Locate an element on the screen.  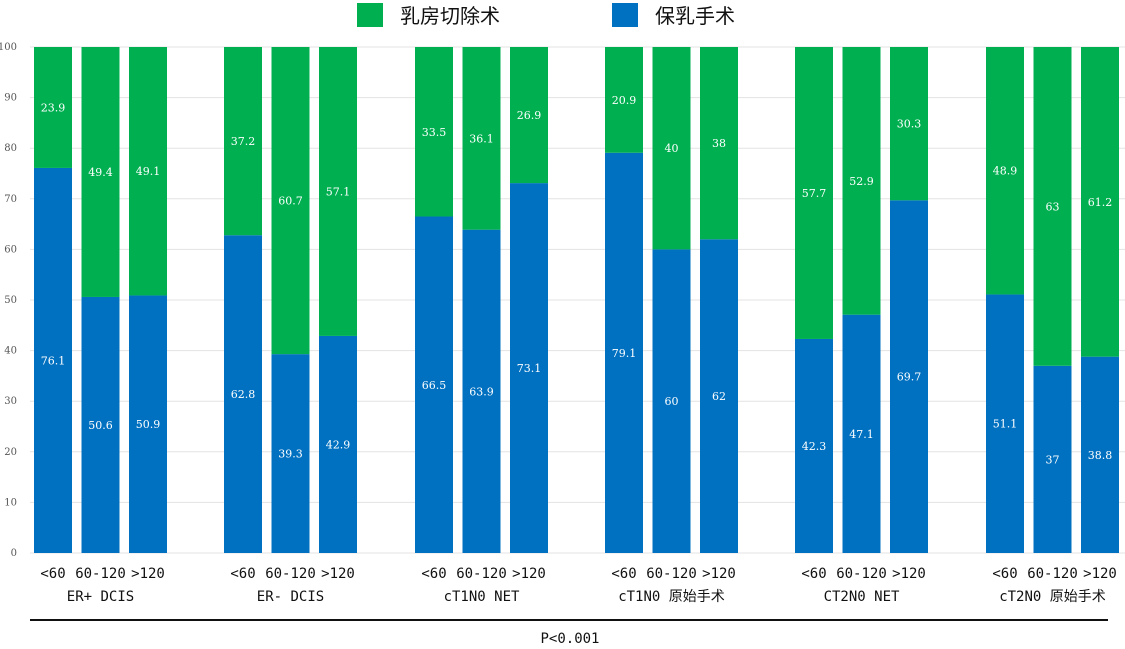
bar-value-label-mastectomy: 37.2 is located at coordinates (243, 141).